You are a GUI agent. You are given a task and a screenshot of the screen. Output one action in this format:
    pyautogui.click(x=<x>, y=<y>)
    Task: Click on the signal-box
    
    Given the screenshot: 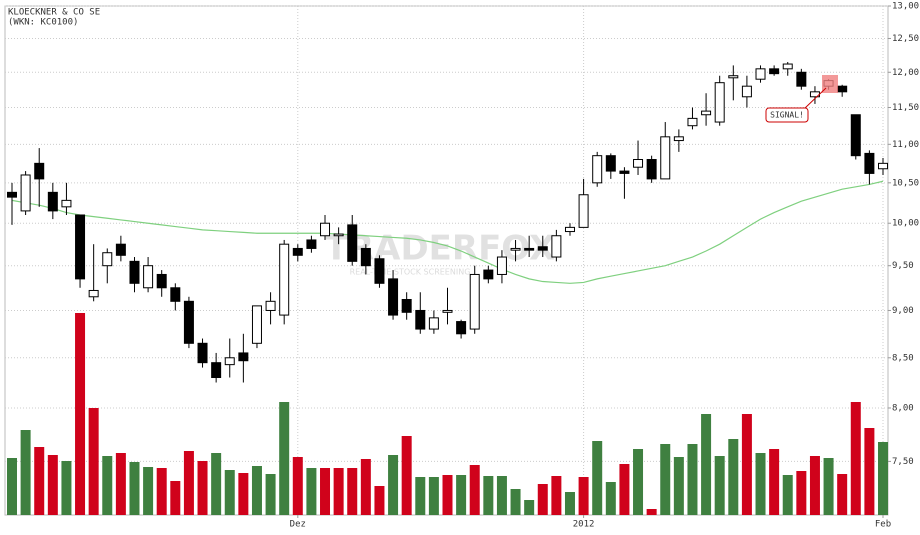 What is the action you would take?
    pyautogui.click(x=787, y=115)
    